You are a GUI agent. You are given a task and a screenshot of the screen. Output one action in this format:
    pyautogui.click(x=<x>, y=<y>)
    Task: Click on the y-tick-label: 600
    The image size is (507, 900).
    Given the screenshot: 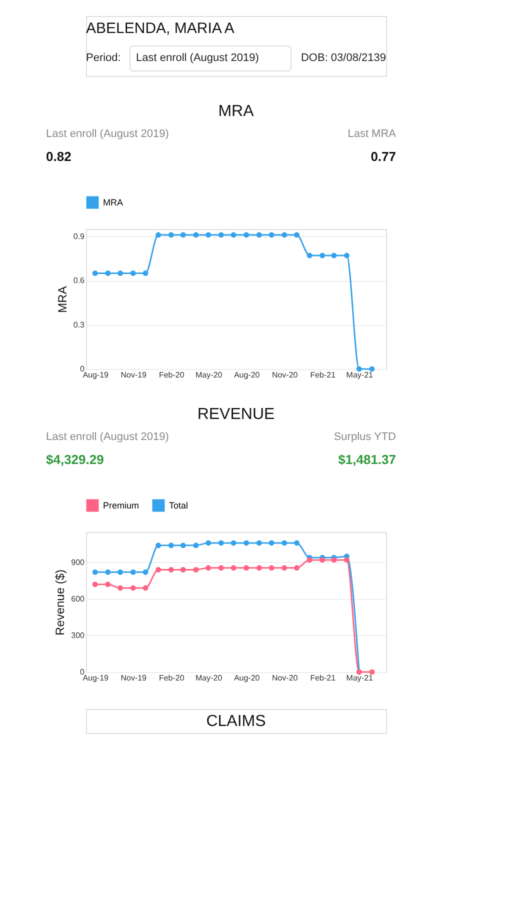 What is the action you would take?
    pyautogui.click(x=78, y=599)
    